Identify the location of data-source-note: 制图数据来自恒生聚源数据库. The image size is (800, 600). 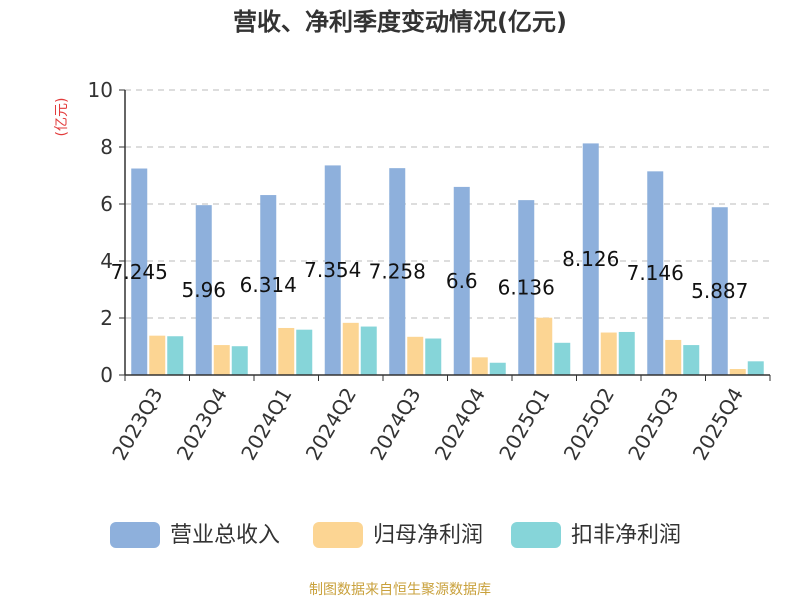
(400, 590).